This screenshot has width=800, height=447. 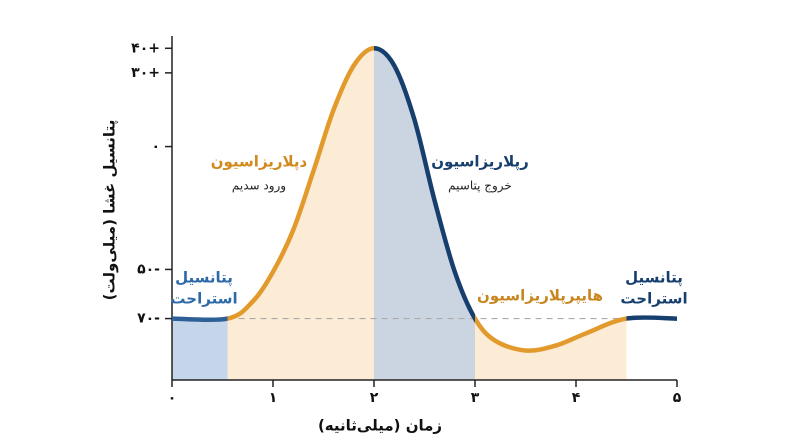 What do you see at coordinates (479, 162) in the screenshot?
I see `region-label: رپلاریزاسیون` at bounding box center [479, 162].